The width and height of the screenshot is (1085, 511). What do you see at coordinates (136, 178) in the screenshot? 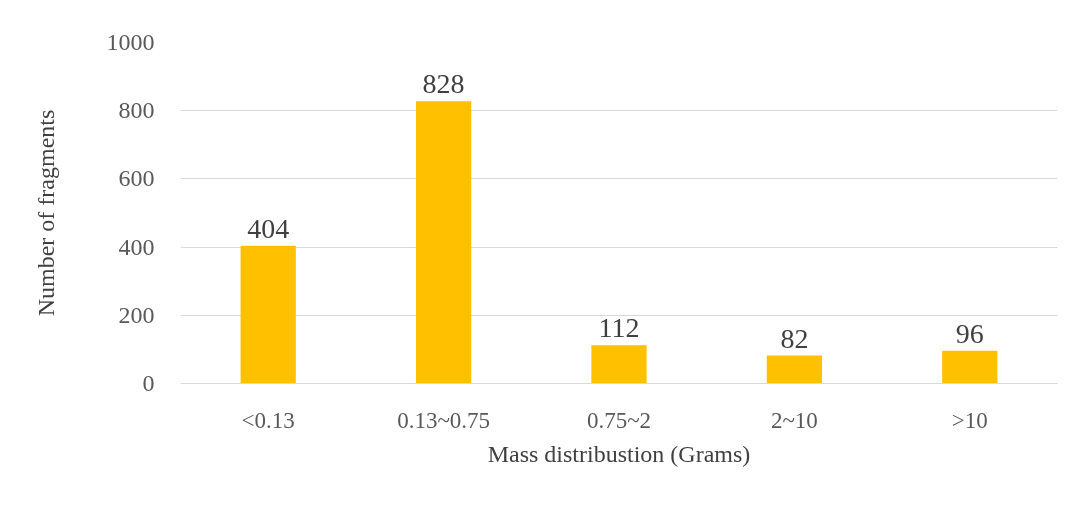
I see `y-tick-label: 600` at bounding box center [136, 178].